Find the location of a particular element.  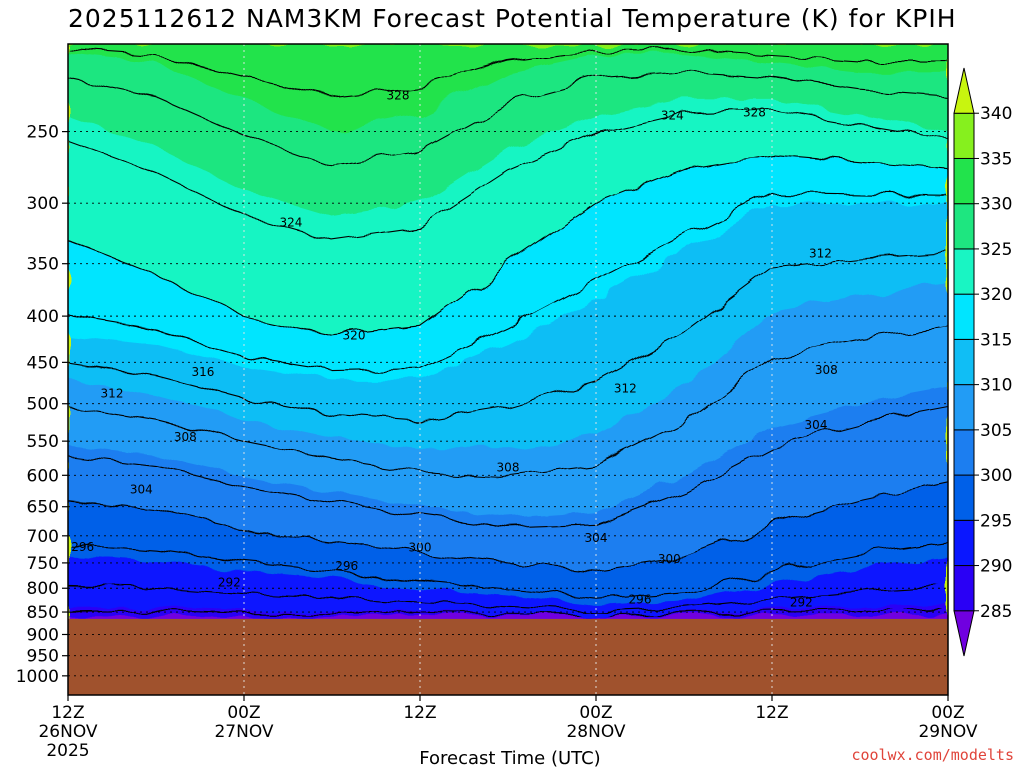

colorbar: 285 290 295 300 305 310 315 320 325 330 335 340 is located at coordinates (982, 362).